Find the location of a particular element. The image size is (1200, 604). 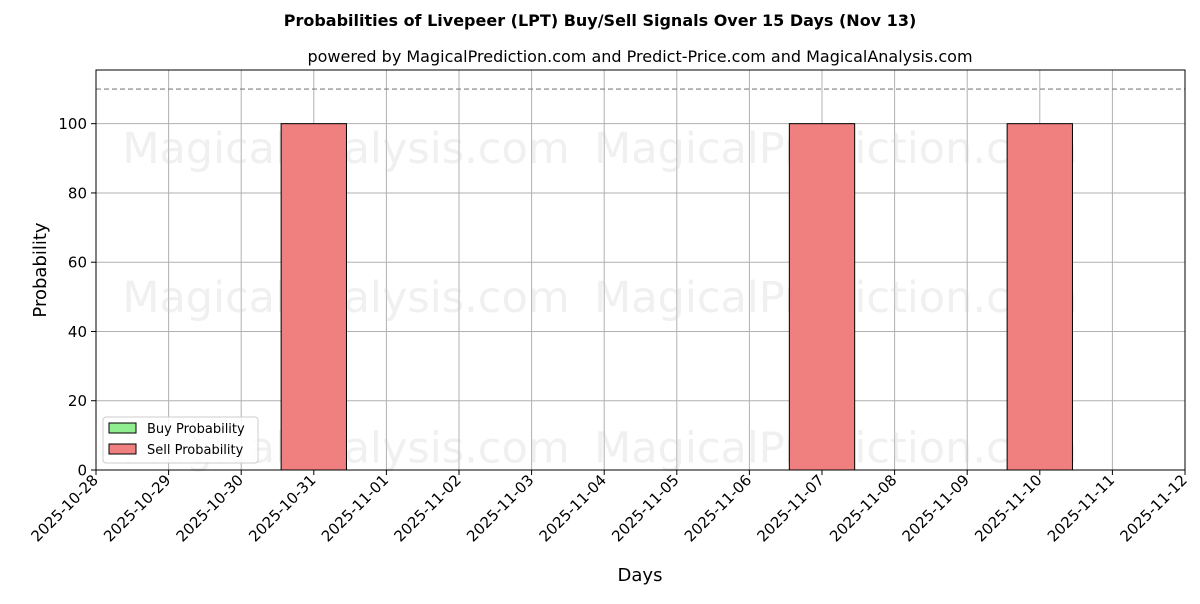

legend: Buy Probability Sell Probability is located at coordinates (180, 440).